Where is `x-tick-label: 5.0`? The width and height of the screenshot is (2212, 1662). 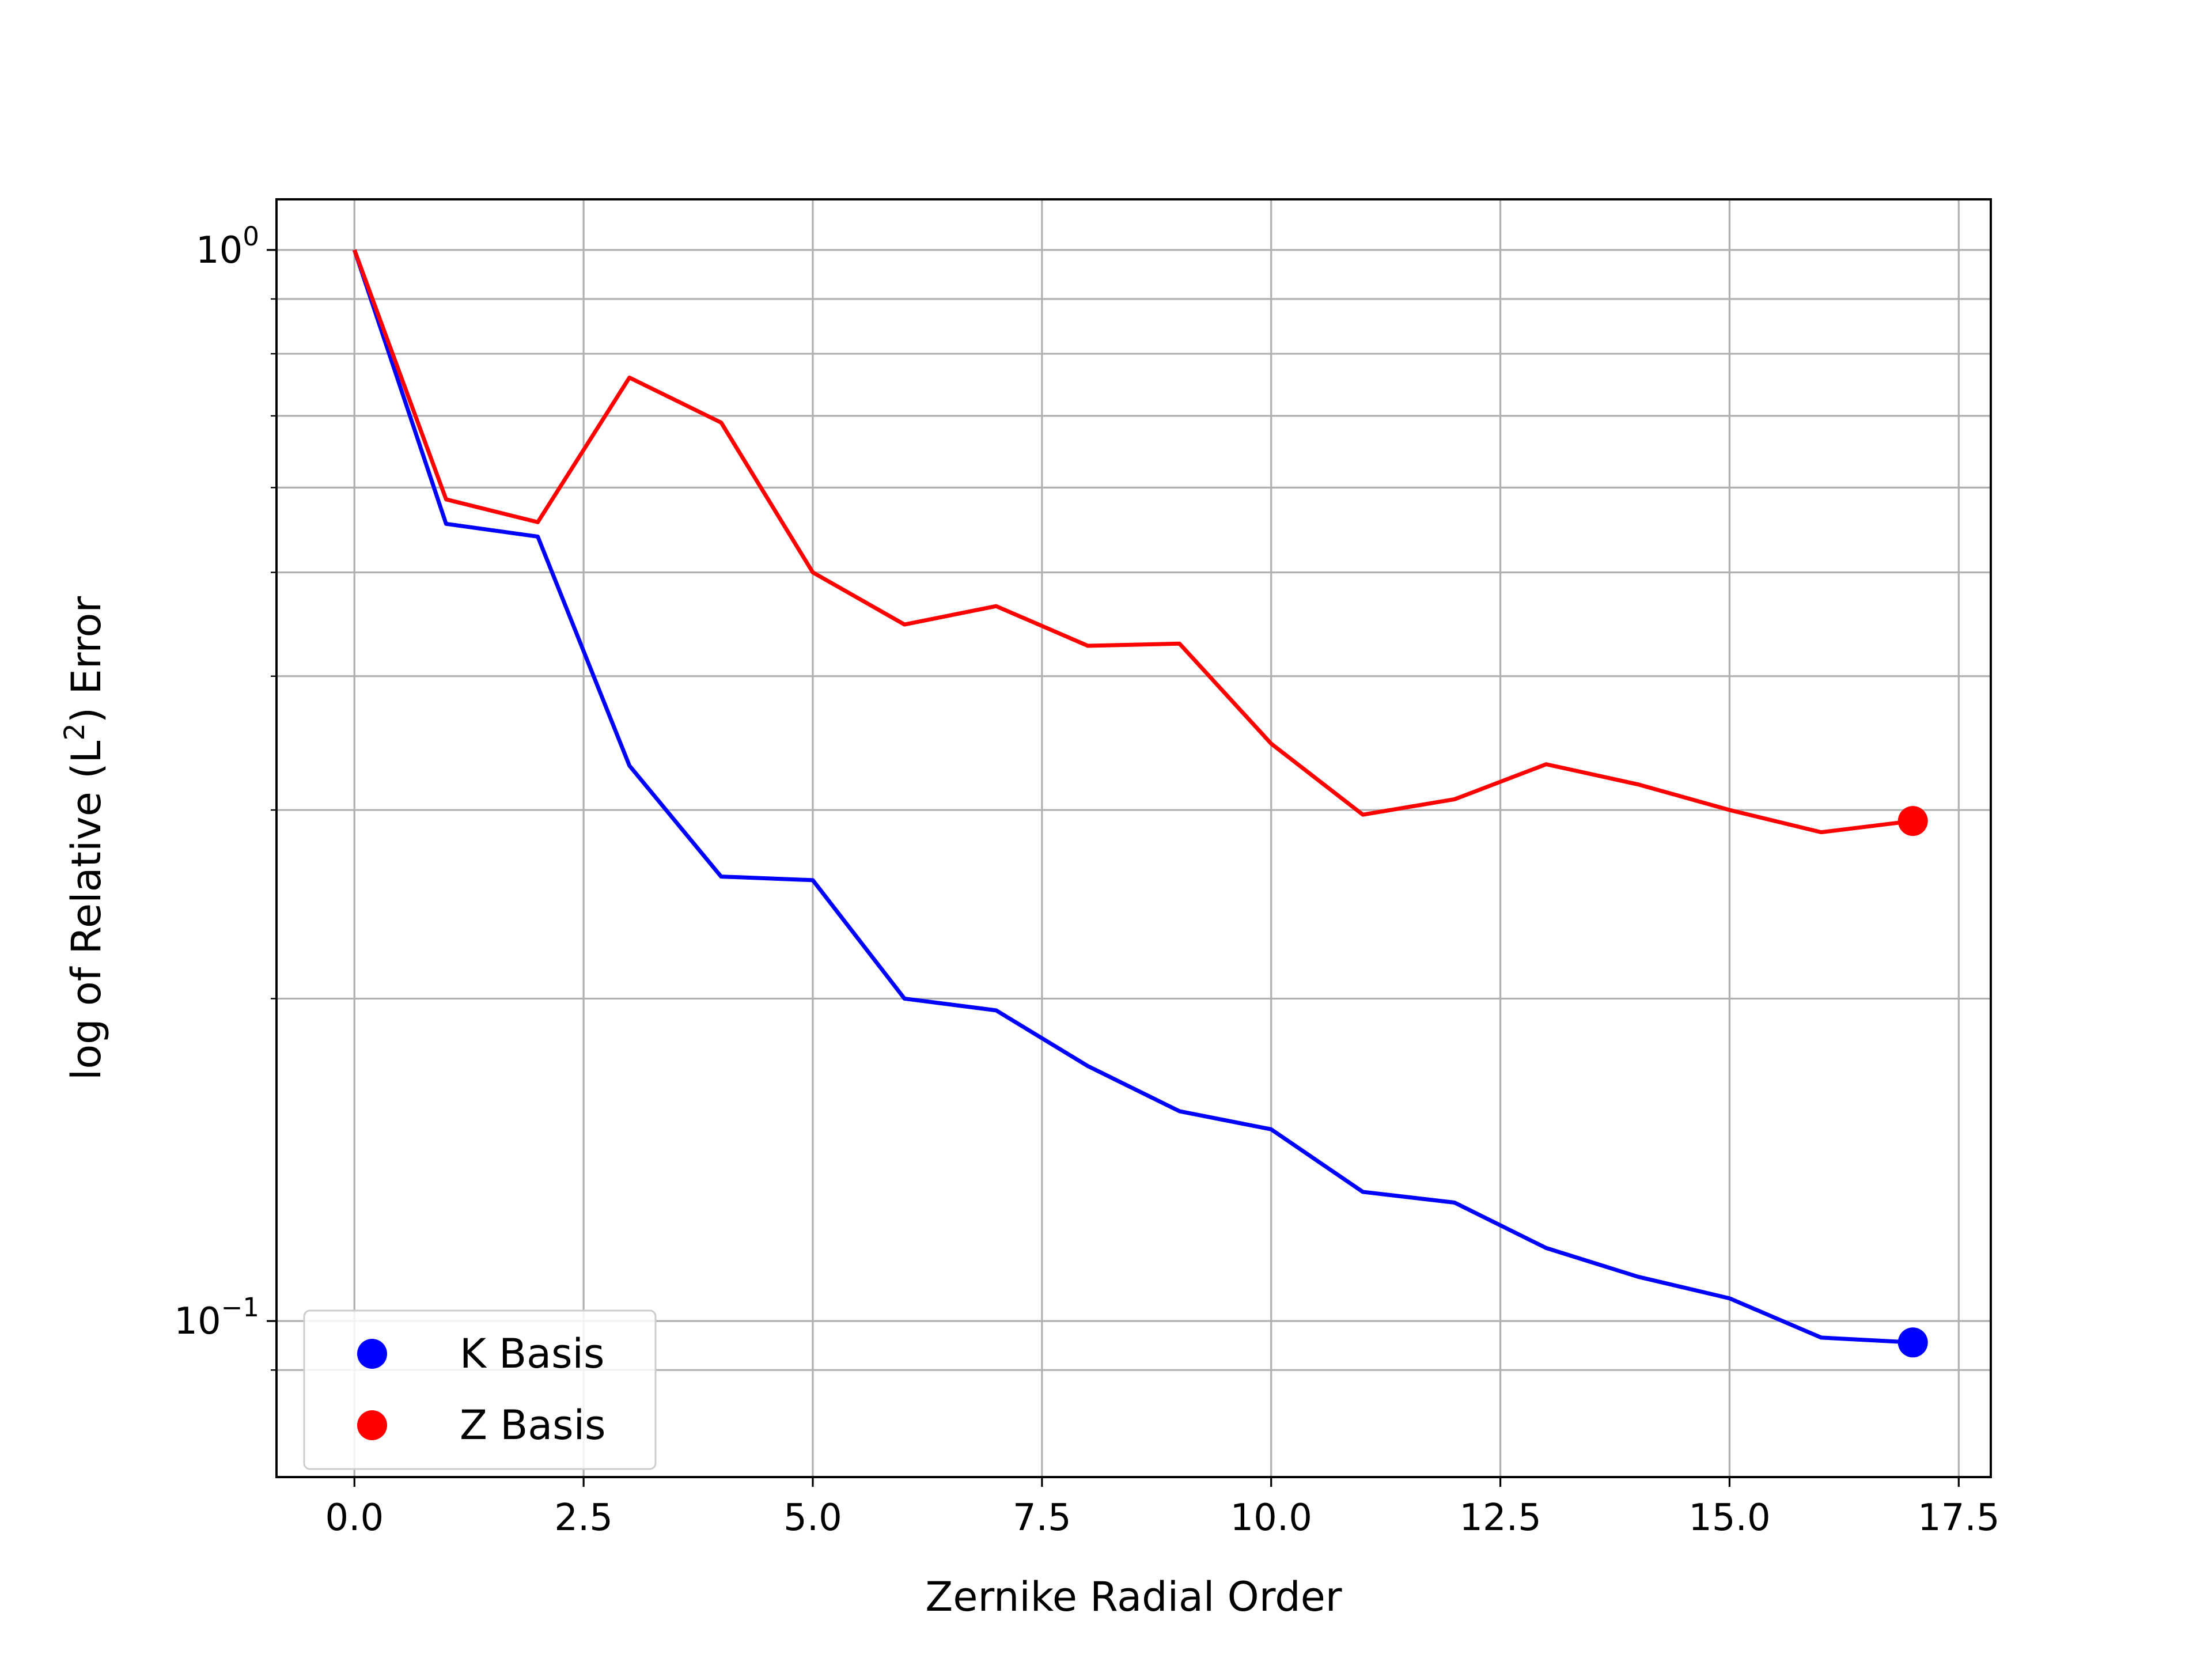 x-tick-label: 5.0 is located at coordinates (812, 1518).